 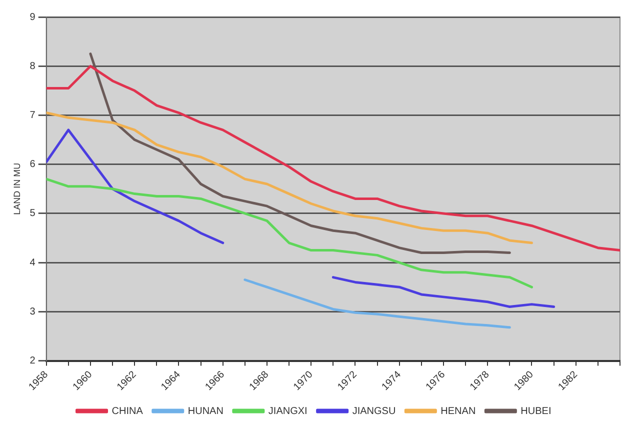 What do you see at coordinates (33, 115) in the screenshot?
I see `y-tick-label: 7` at bounding box center [33, 115].